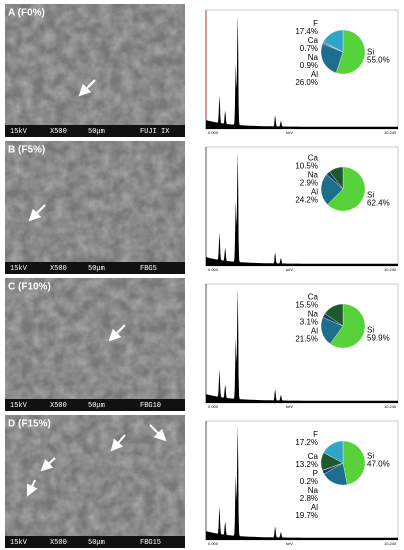 This screenshot has height=550, width=404. Describe the element at coordinates (26, 13) in the screenshot. I see `panel-label: A (F0%)` at that location.